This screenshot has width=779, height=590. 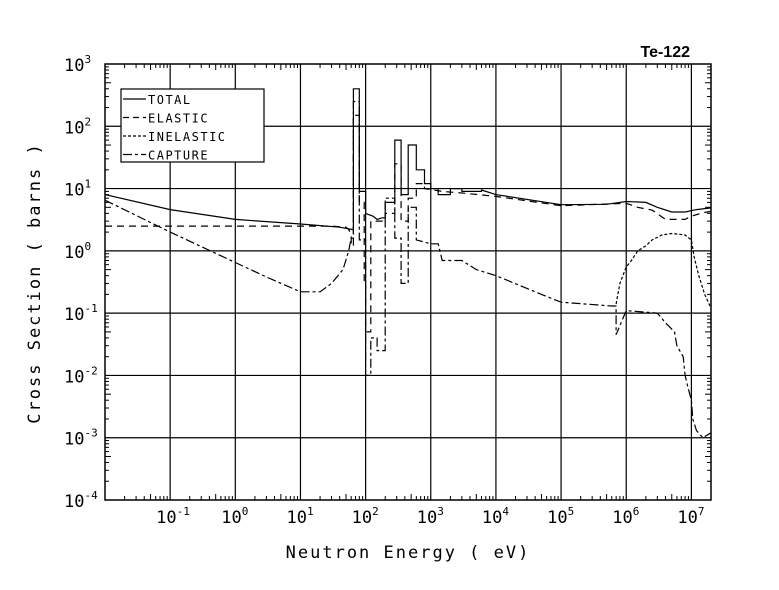 What do you see at coordinates (178, 156) in the screenshot?
I see `legend-label: CAPTURE` at bounding box center [178, 156].